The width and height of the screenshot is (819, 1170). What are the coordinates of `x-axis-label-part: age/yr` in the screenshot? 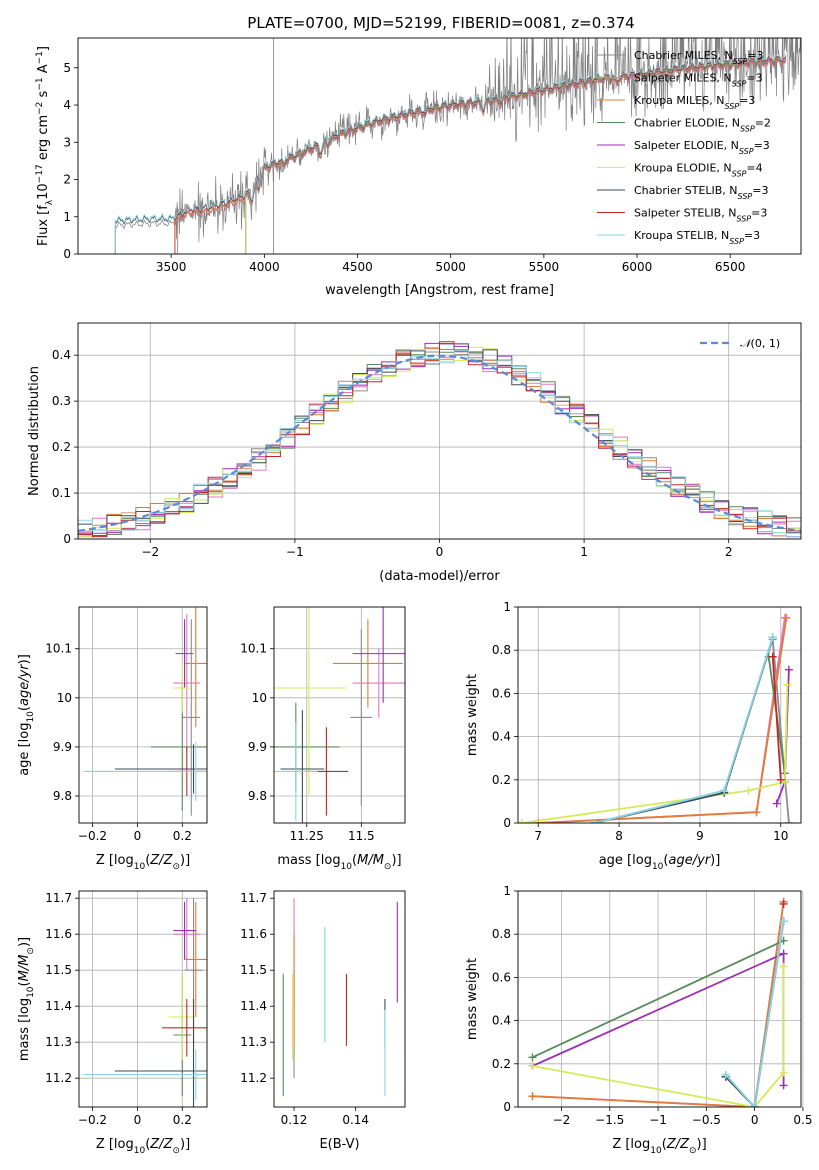 It's located at (689, 860).